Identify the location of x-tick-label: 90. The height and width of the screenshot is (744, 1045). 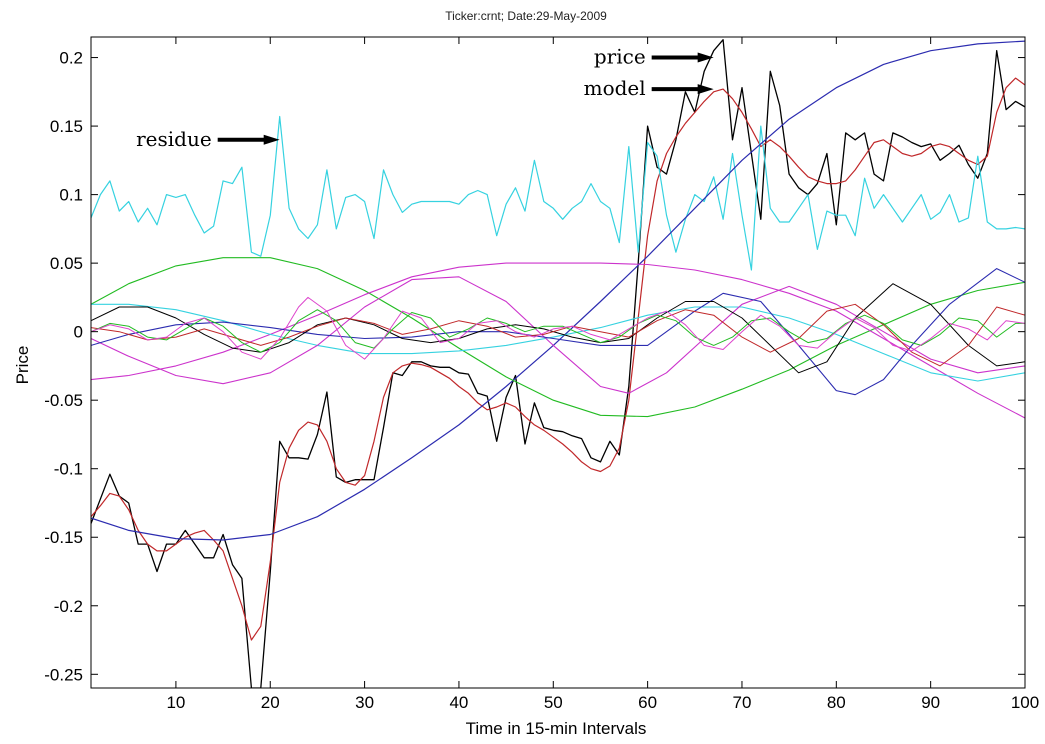
(930, 702).